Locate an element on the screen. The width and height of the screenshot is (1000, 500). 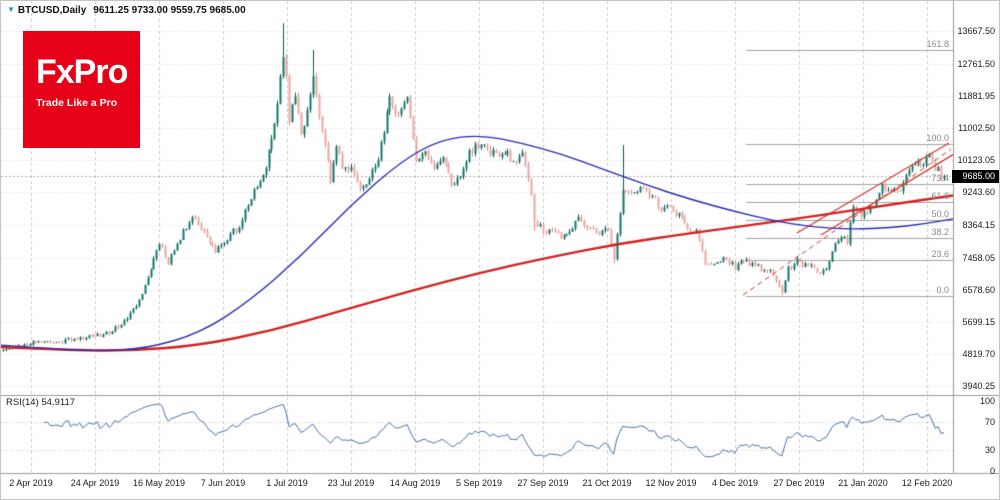
time-axis-label: 12 Nov 2019 is located at coordinates (671, 483).